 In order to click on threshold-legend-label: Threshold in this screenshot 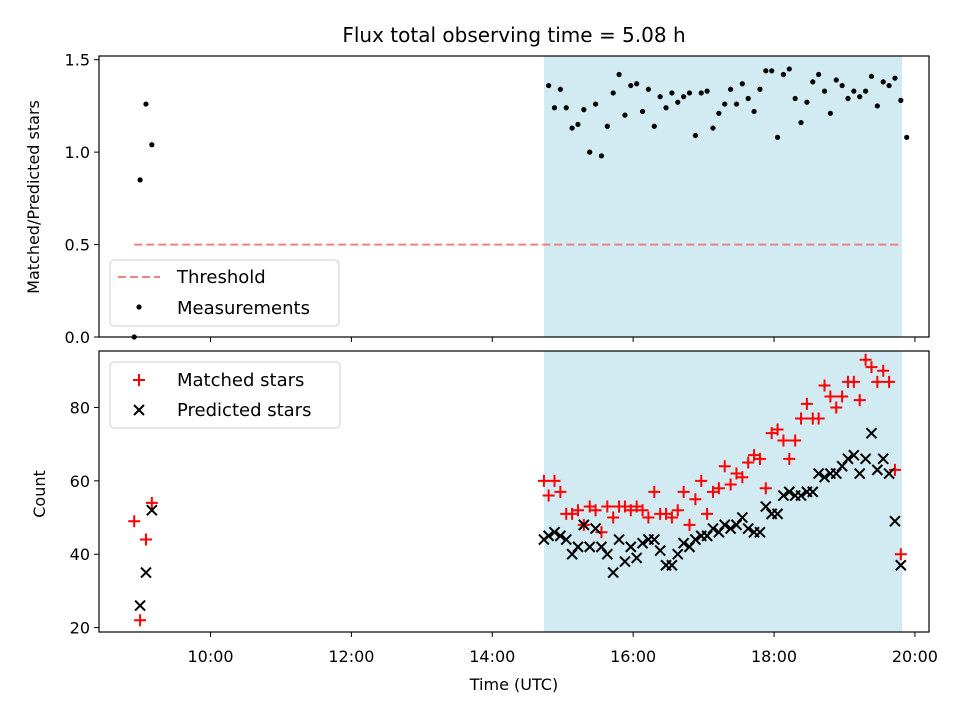, I will do `click(221, 277)`.